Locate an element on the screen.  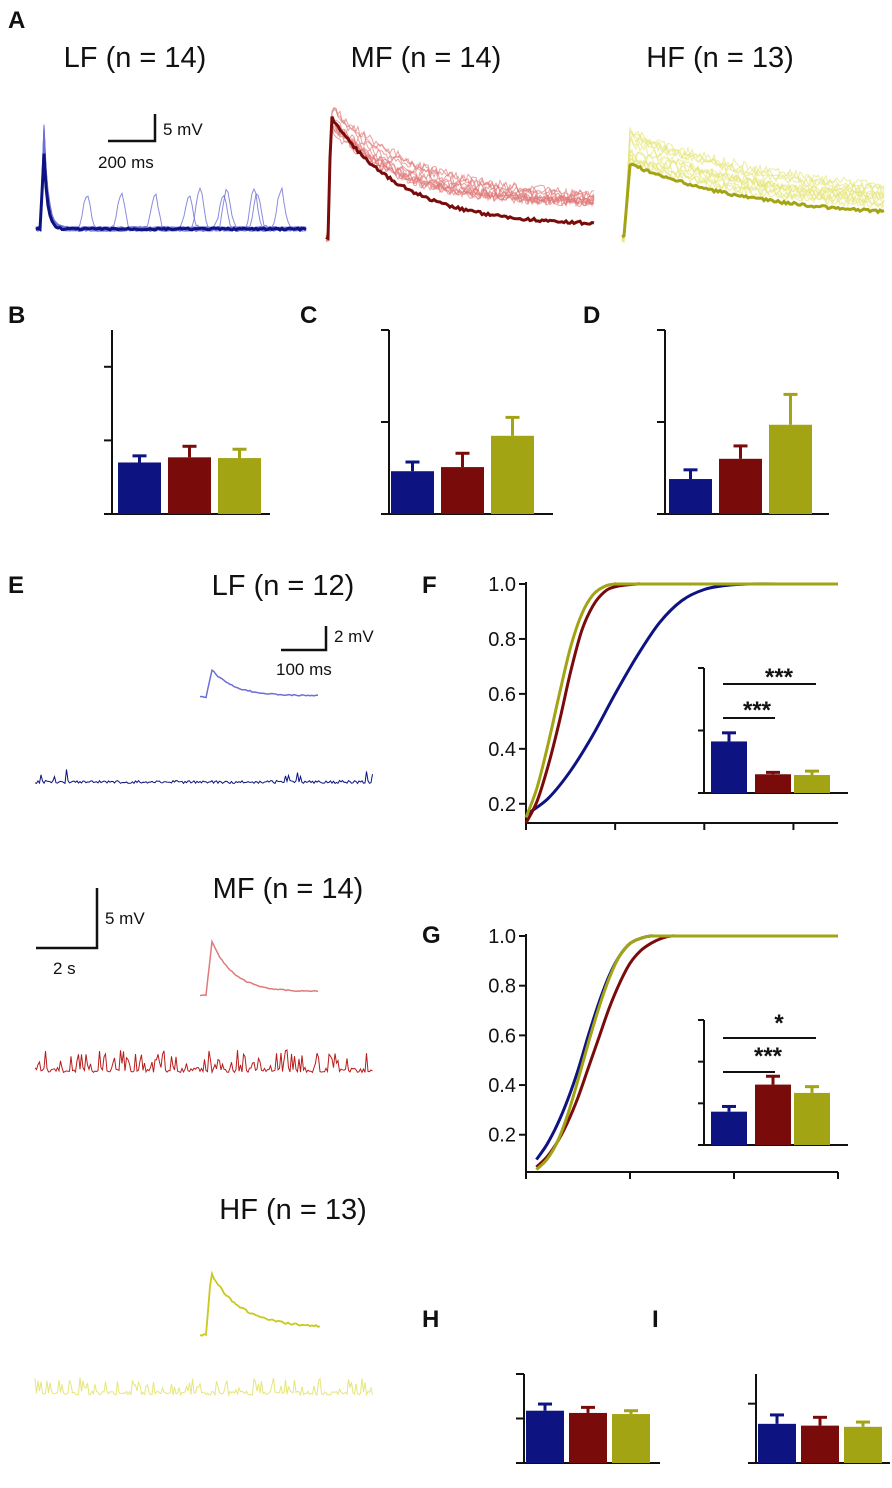
chart-F: 0.2 0.4 0.6 0.8 1.0 is located at coordinates (668, 702).